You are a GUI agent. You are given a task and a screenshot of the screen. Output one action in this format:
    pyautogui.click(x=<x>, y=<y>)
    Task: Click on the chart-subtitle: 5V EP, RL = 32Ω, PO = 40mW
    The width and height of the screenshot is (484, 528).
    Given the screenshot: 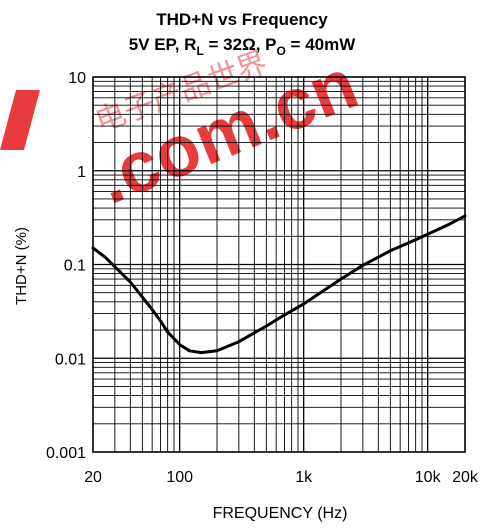 What is the action you would take?
    pyautogui.click(x=243, y=46)
    